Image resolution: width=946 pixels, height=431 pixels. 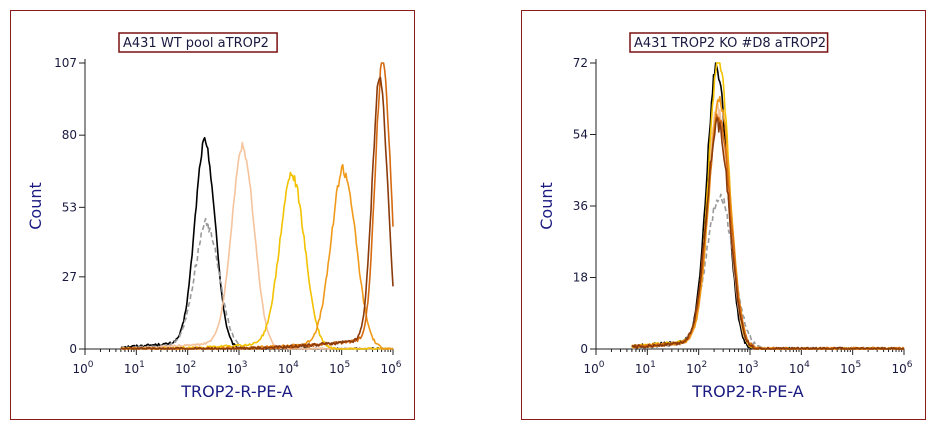 What do you see at coordinates (580, 63) in the screenshot?
I see `y-tick-label: 72` at bounding box center [580, 63].